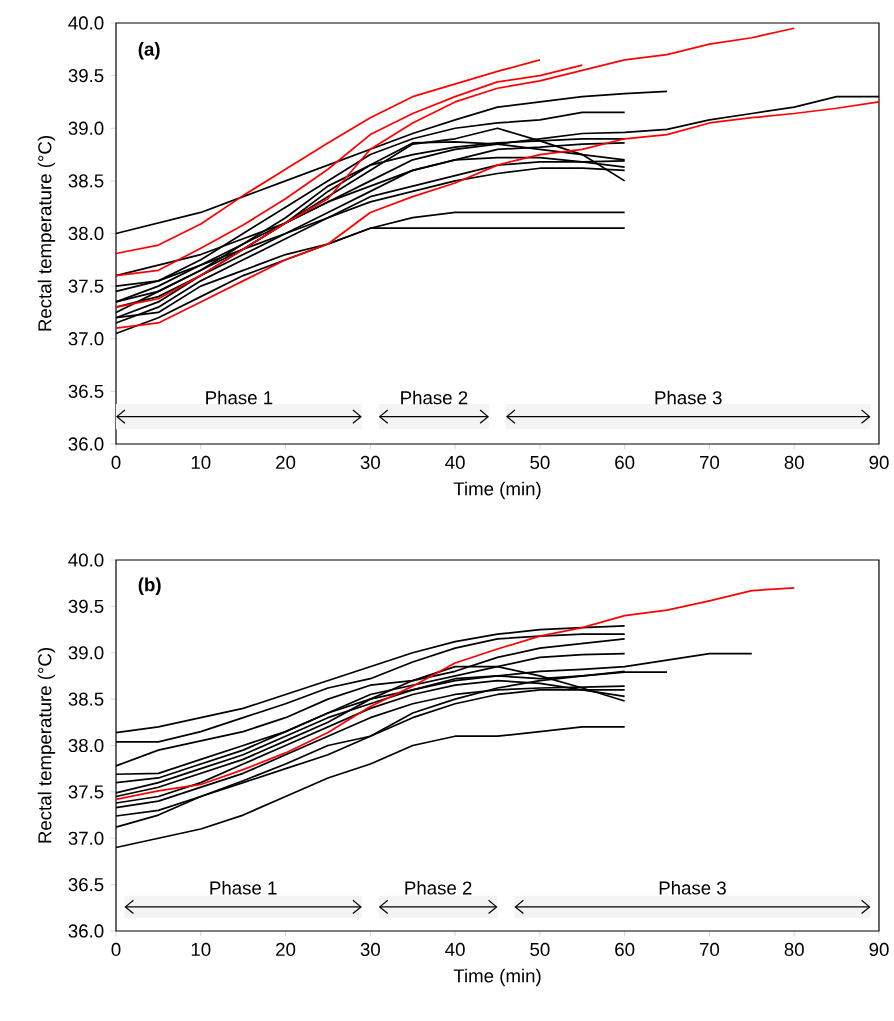 This screenshot has height=1021, width=894. Describe the element at coordinates (149, 586) in the screenshot. I see `annotation: (b)` at that location.